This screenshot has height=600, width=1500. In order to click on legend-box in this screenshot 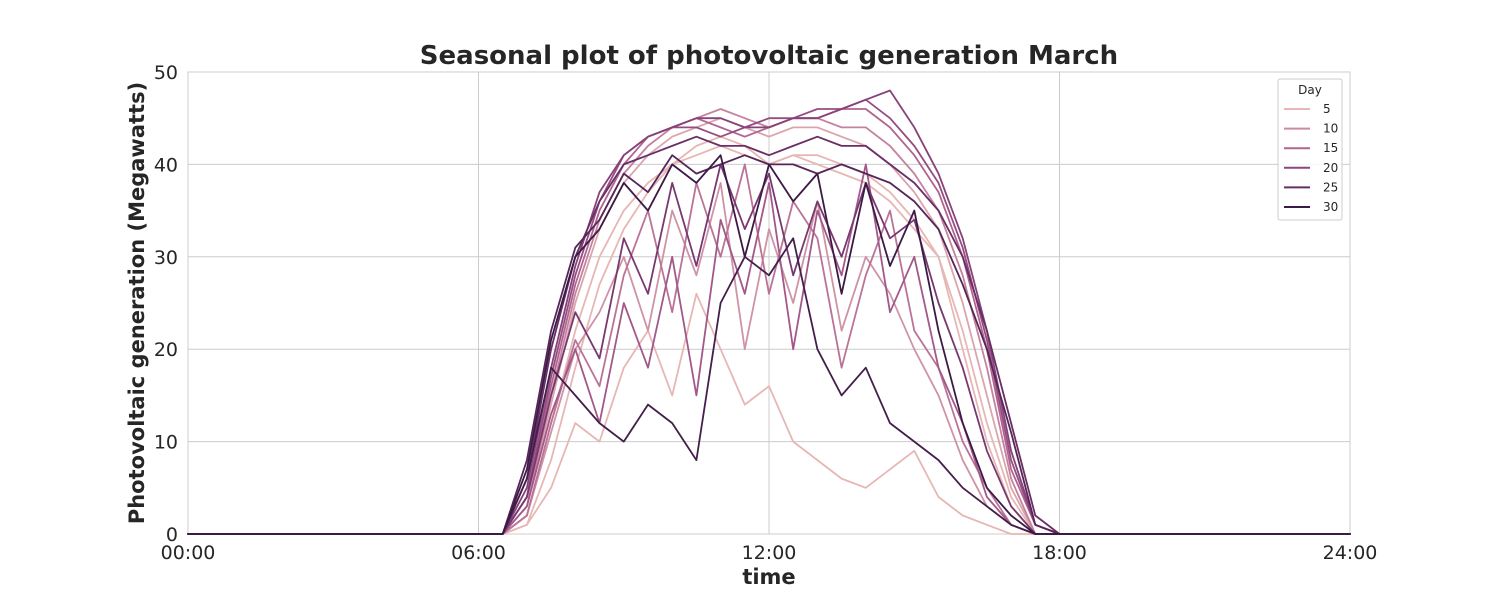, I will do `click(1310, 149)`.